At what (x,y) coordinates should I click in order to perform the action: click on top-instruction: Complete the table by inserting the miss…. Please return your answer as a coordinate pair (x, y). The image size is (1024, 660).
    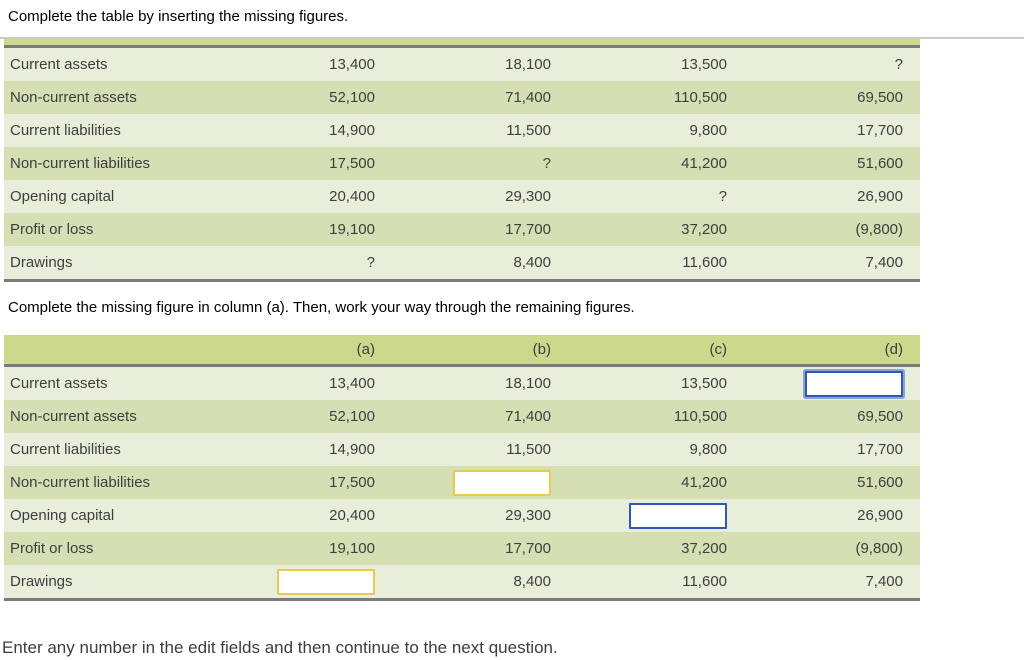
    Looking at the image, I should click on (178, 16).